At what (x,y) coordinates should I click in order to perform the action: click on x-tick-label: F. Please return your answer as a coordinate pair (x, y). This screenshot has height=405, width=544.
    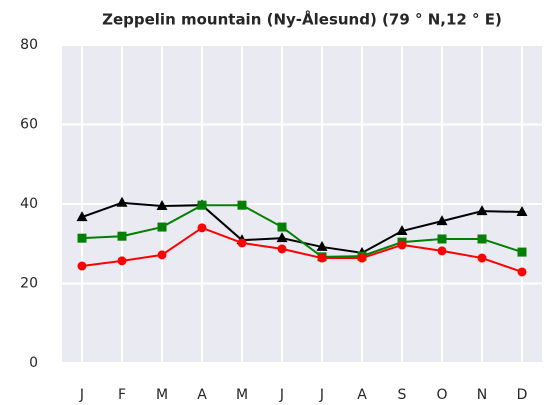
    Looking at the image, I should click on (122, 395).